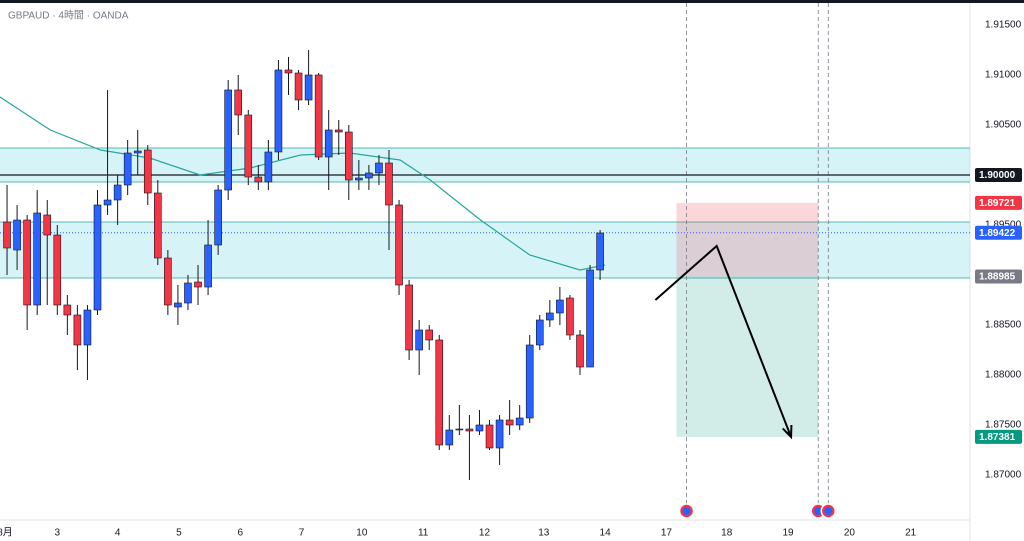  I want to click on y-tick-label: 1.90500, so click(1003, 125).